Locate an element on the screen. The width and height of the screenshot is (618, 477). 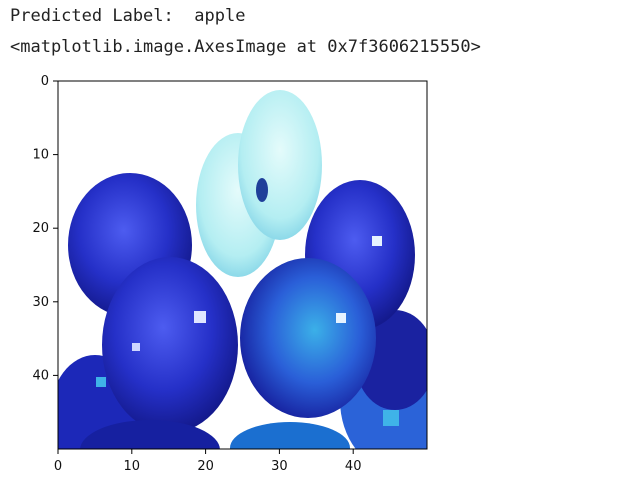
y-axis: 0 10 20 30 40 is located at coordinates (45, 228).